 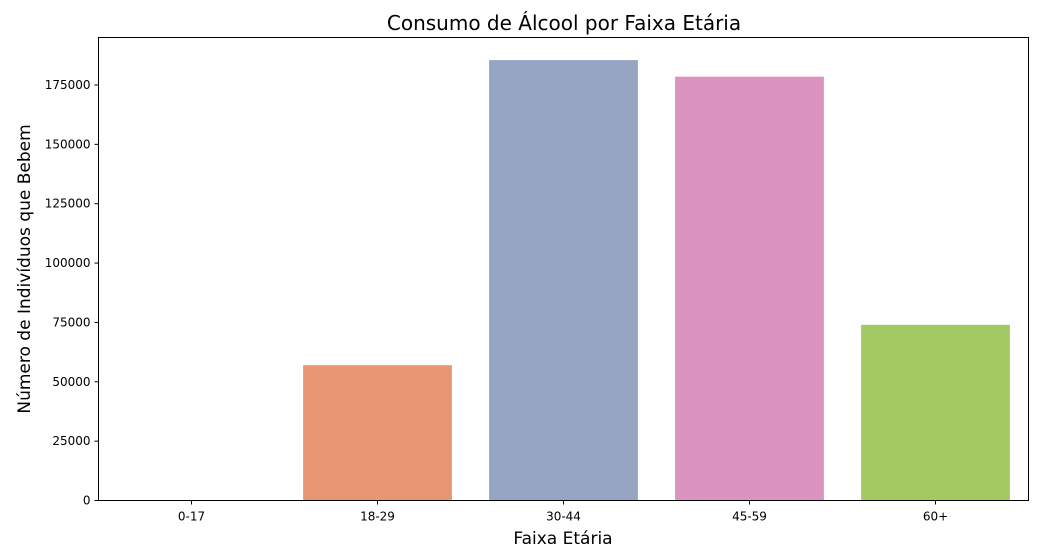 I want to click on x-tick-label: 45-59, so click(x=749, y=517).